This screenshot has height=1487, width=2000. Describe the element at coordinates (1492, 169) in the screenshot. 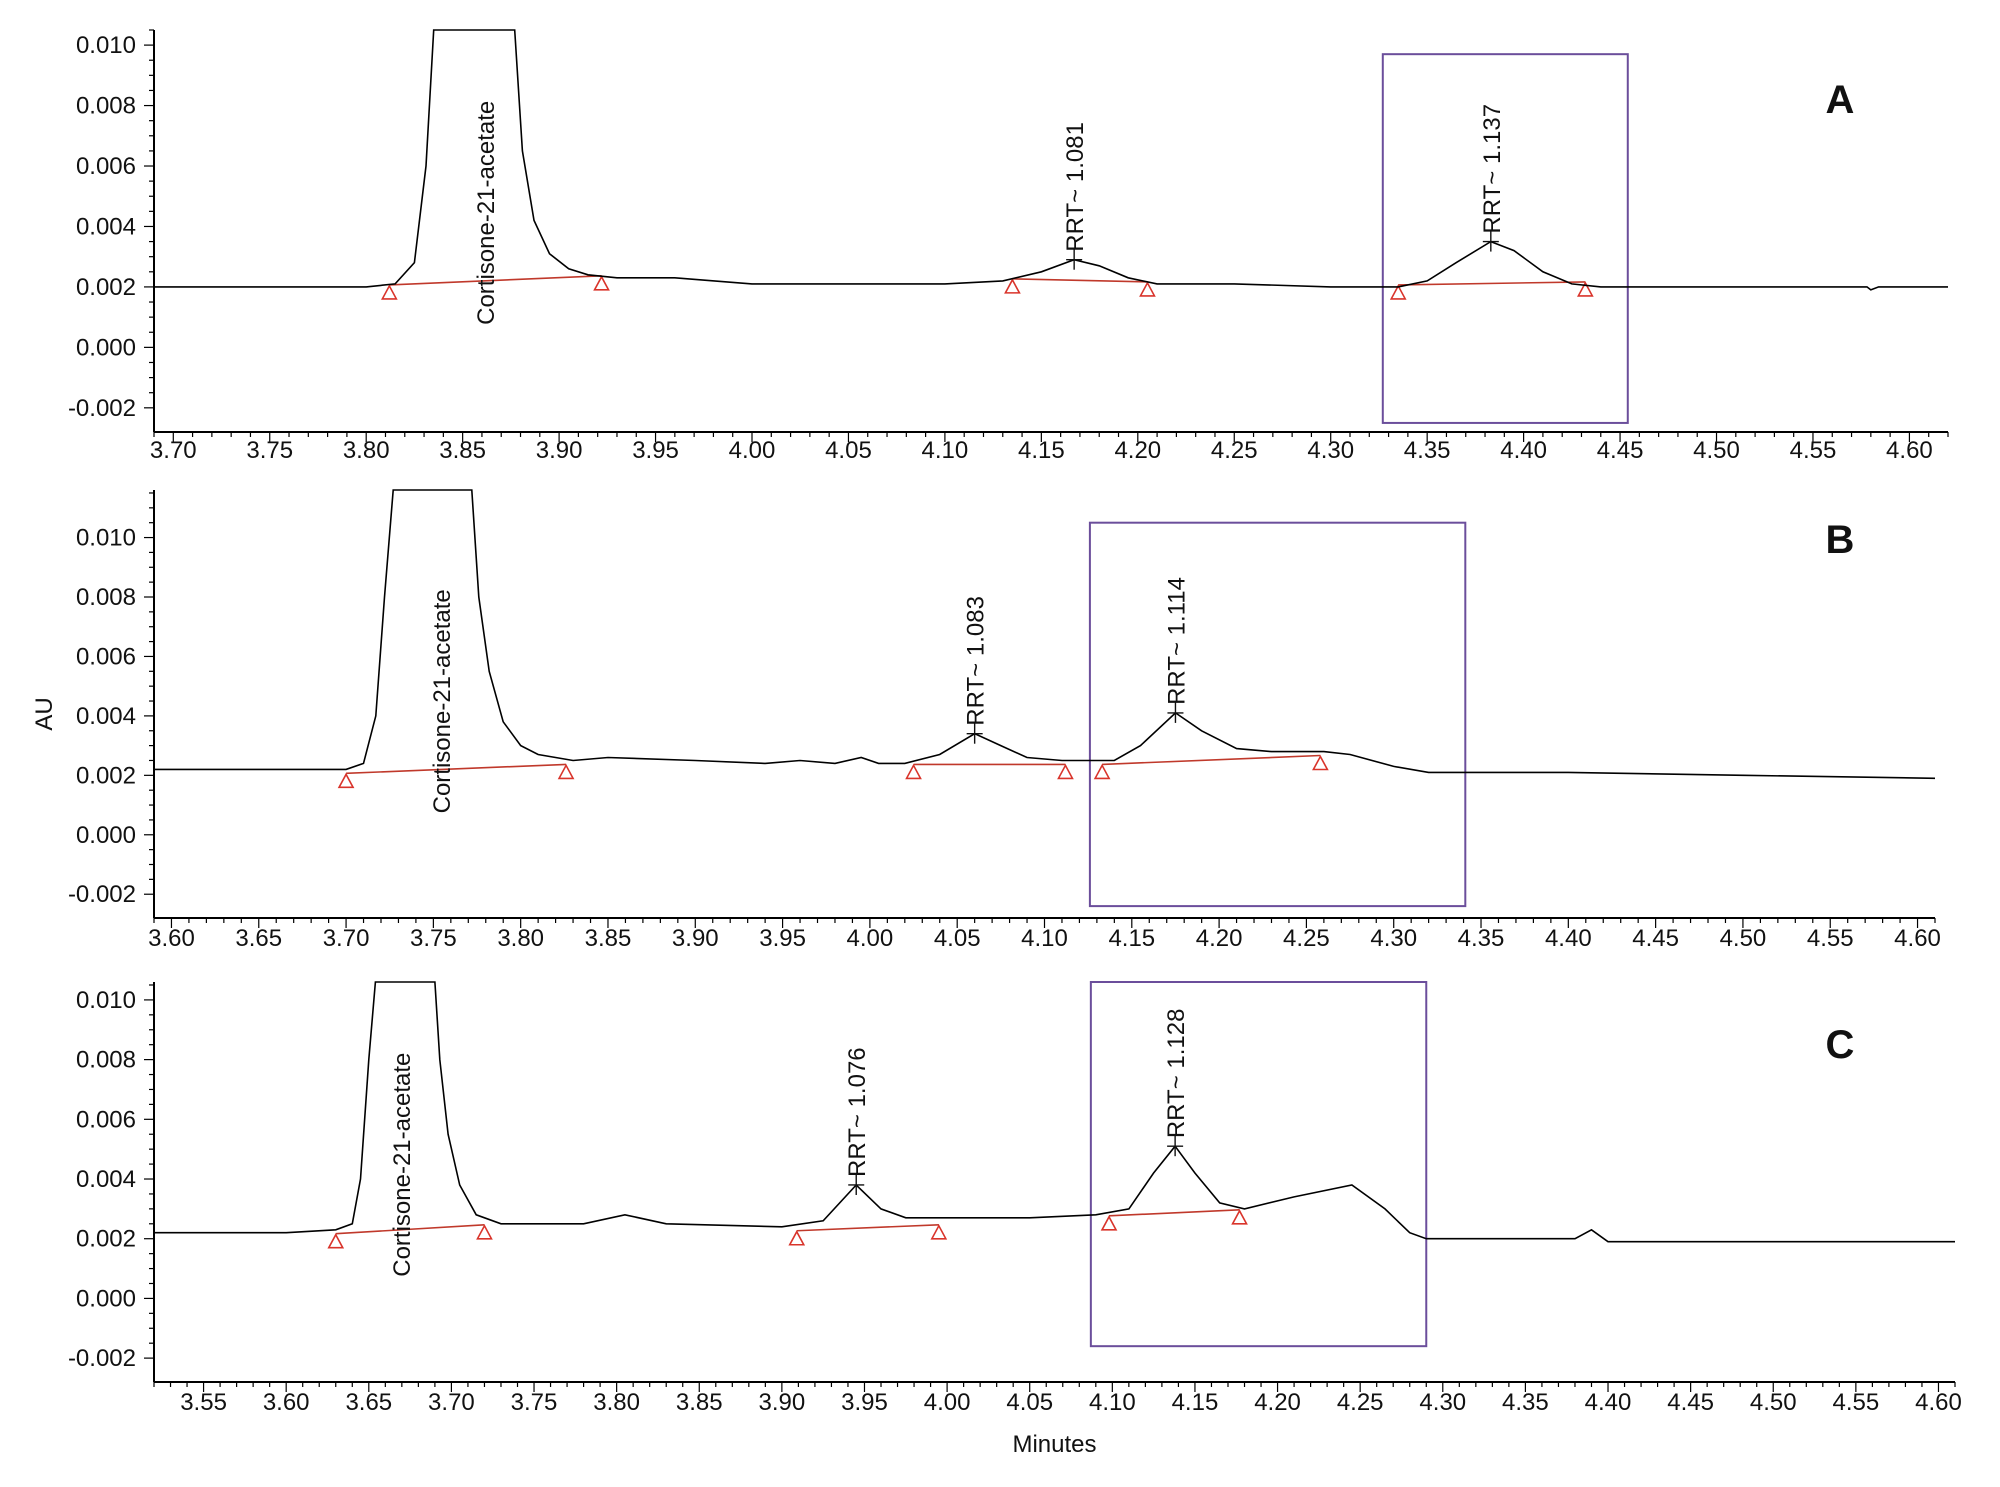

I see `peak-label-rrt: RRT~ 1.137` at that location.